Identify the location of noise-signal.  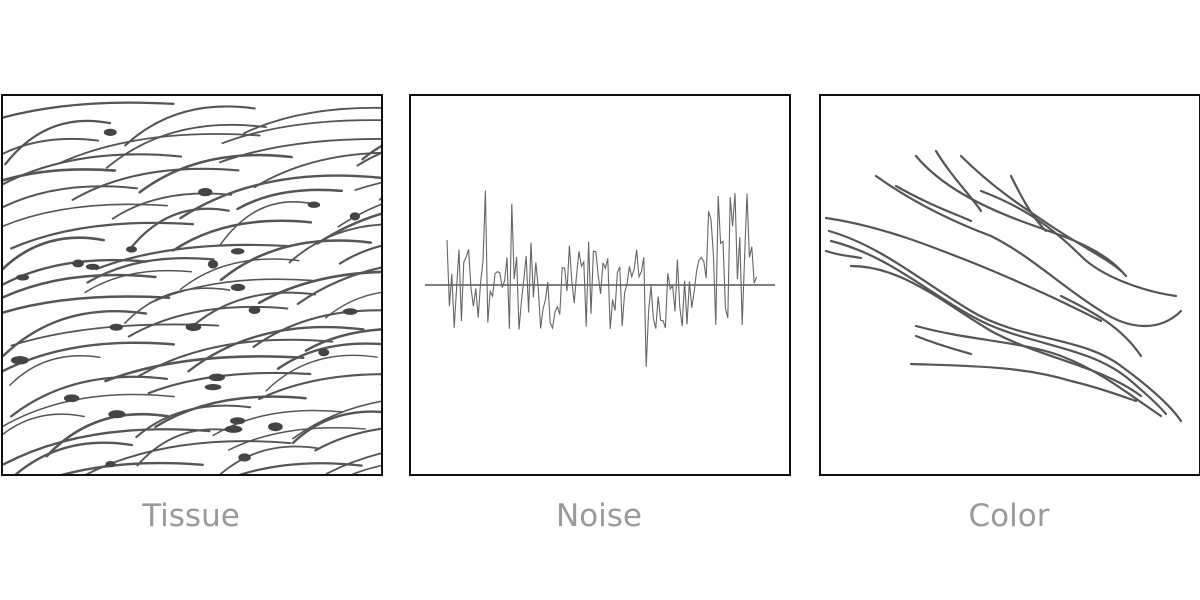
(602, 278).